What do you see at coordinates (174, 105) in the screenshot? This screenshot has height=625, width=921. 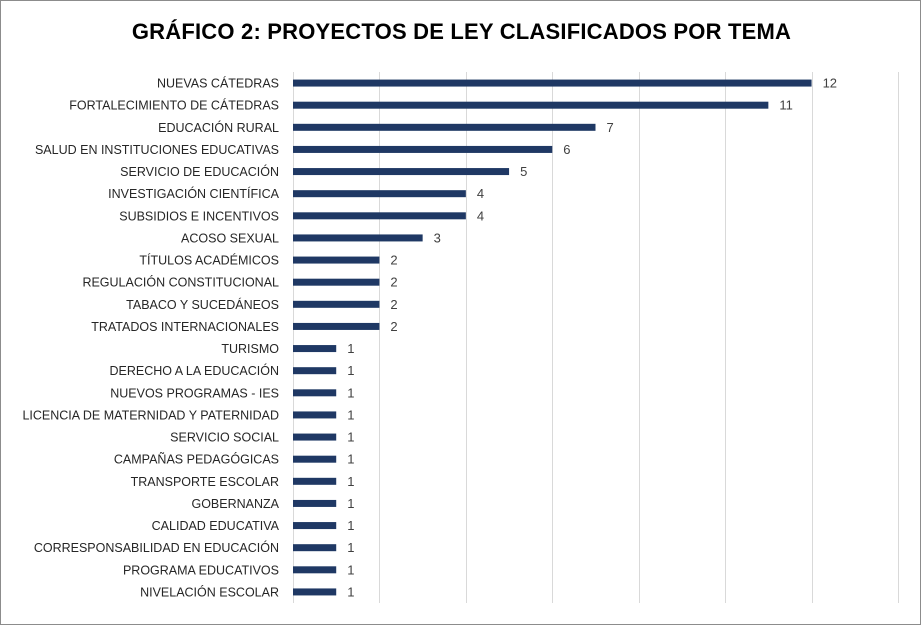 I see `category-label: FORTALECIMIENTO DE CÁTEDRAS` at bounding box center [174, 105].